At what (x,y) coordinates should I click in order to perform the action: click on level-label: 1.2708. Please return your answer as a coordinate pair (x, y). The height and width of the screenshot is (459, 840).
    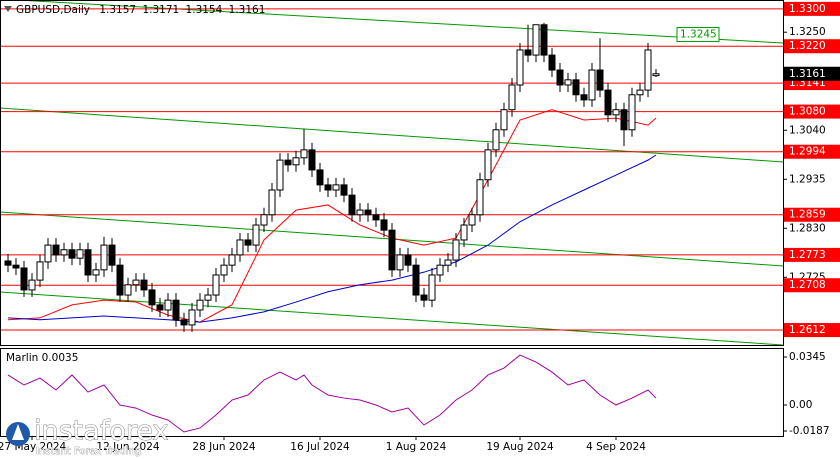
    Looking at the image, I should click on (807, 285).